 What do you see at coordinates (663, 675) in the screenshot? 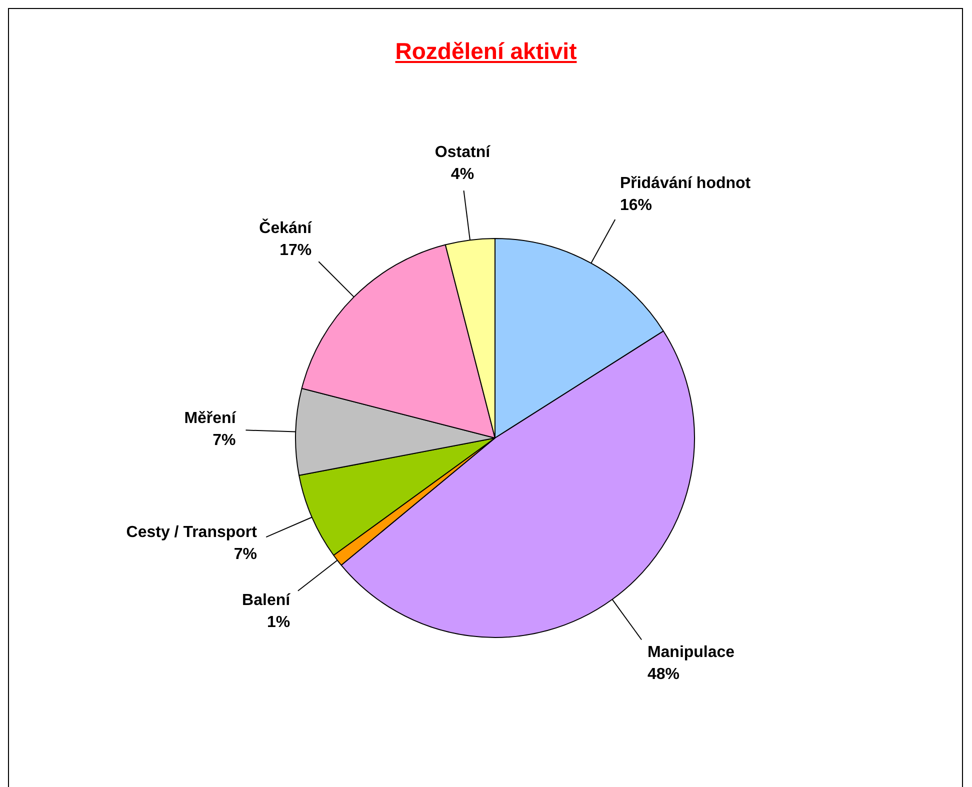
I see `data-label: 48%` at bounding box center [663, 675].